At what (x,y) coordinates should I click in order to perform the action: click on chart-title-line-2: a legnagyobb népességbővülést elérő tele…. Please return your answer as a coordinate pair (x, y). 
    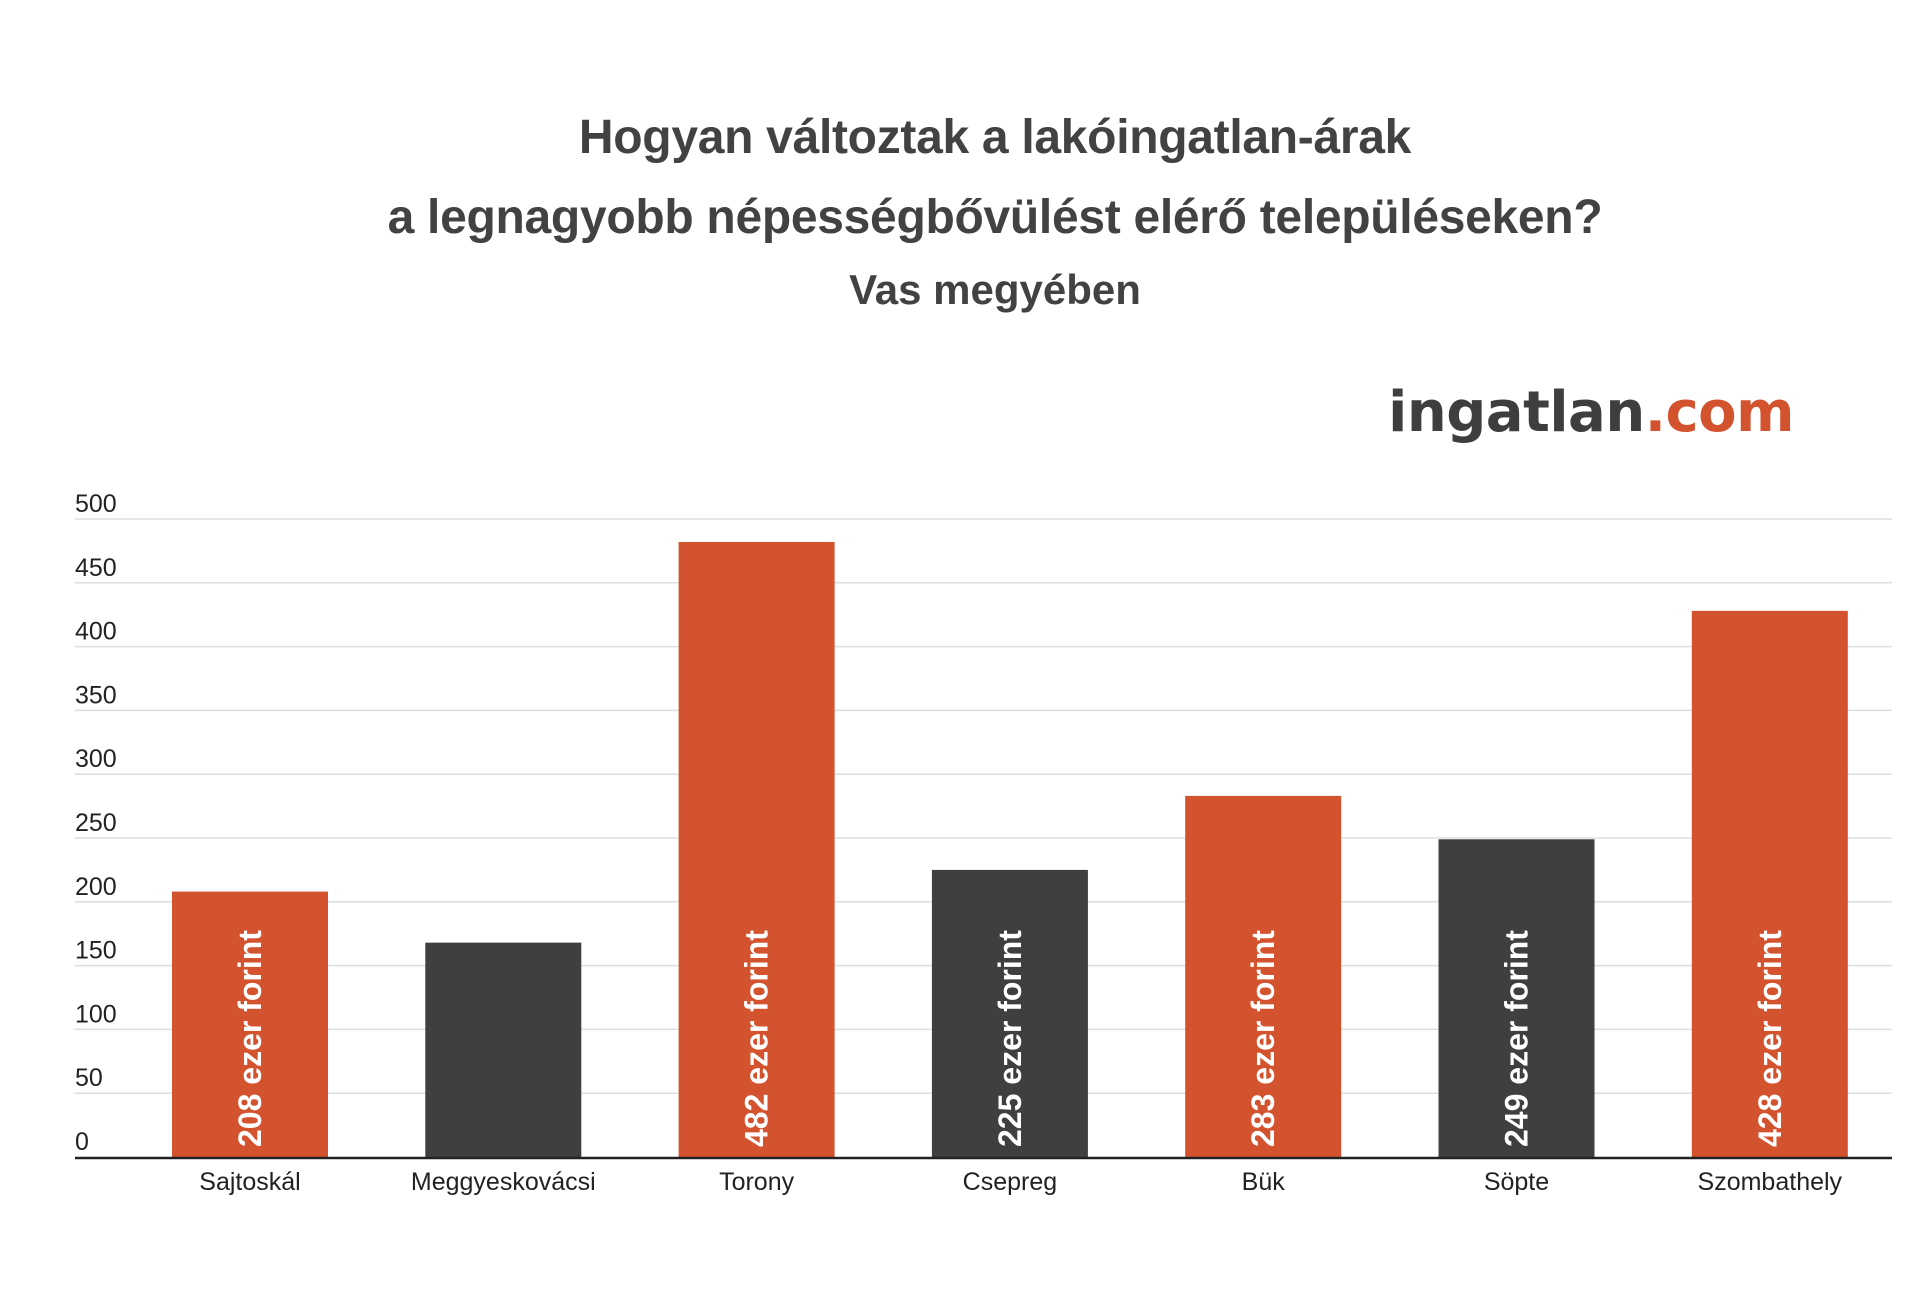
    Looking at the image, I should click on (995, 217).